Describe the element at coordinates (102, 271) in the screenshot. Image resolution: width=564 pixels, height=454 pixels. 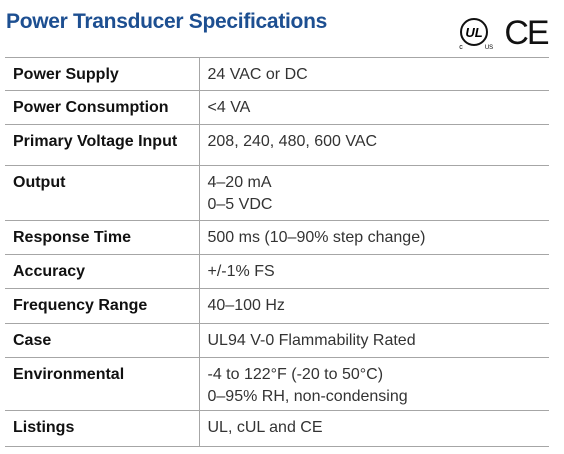
I see `spec-label: Accuracy` at that location.